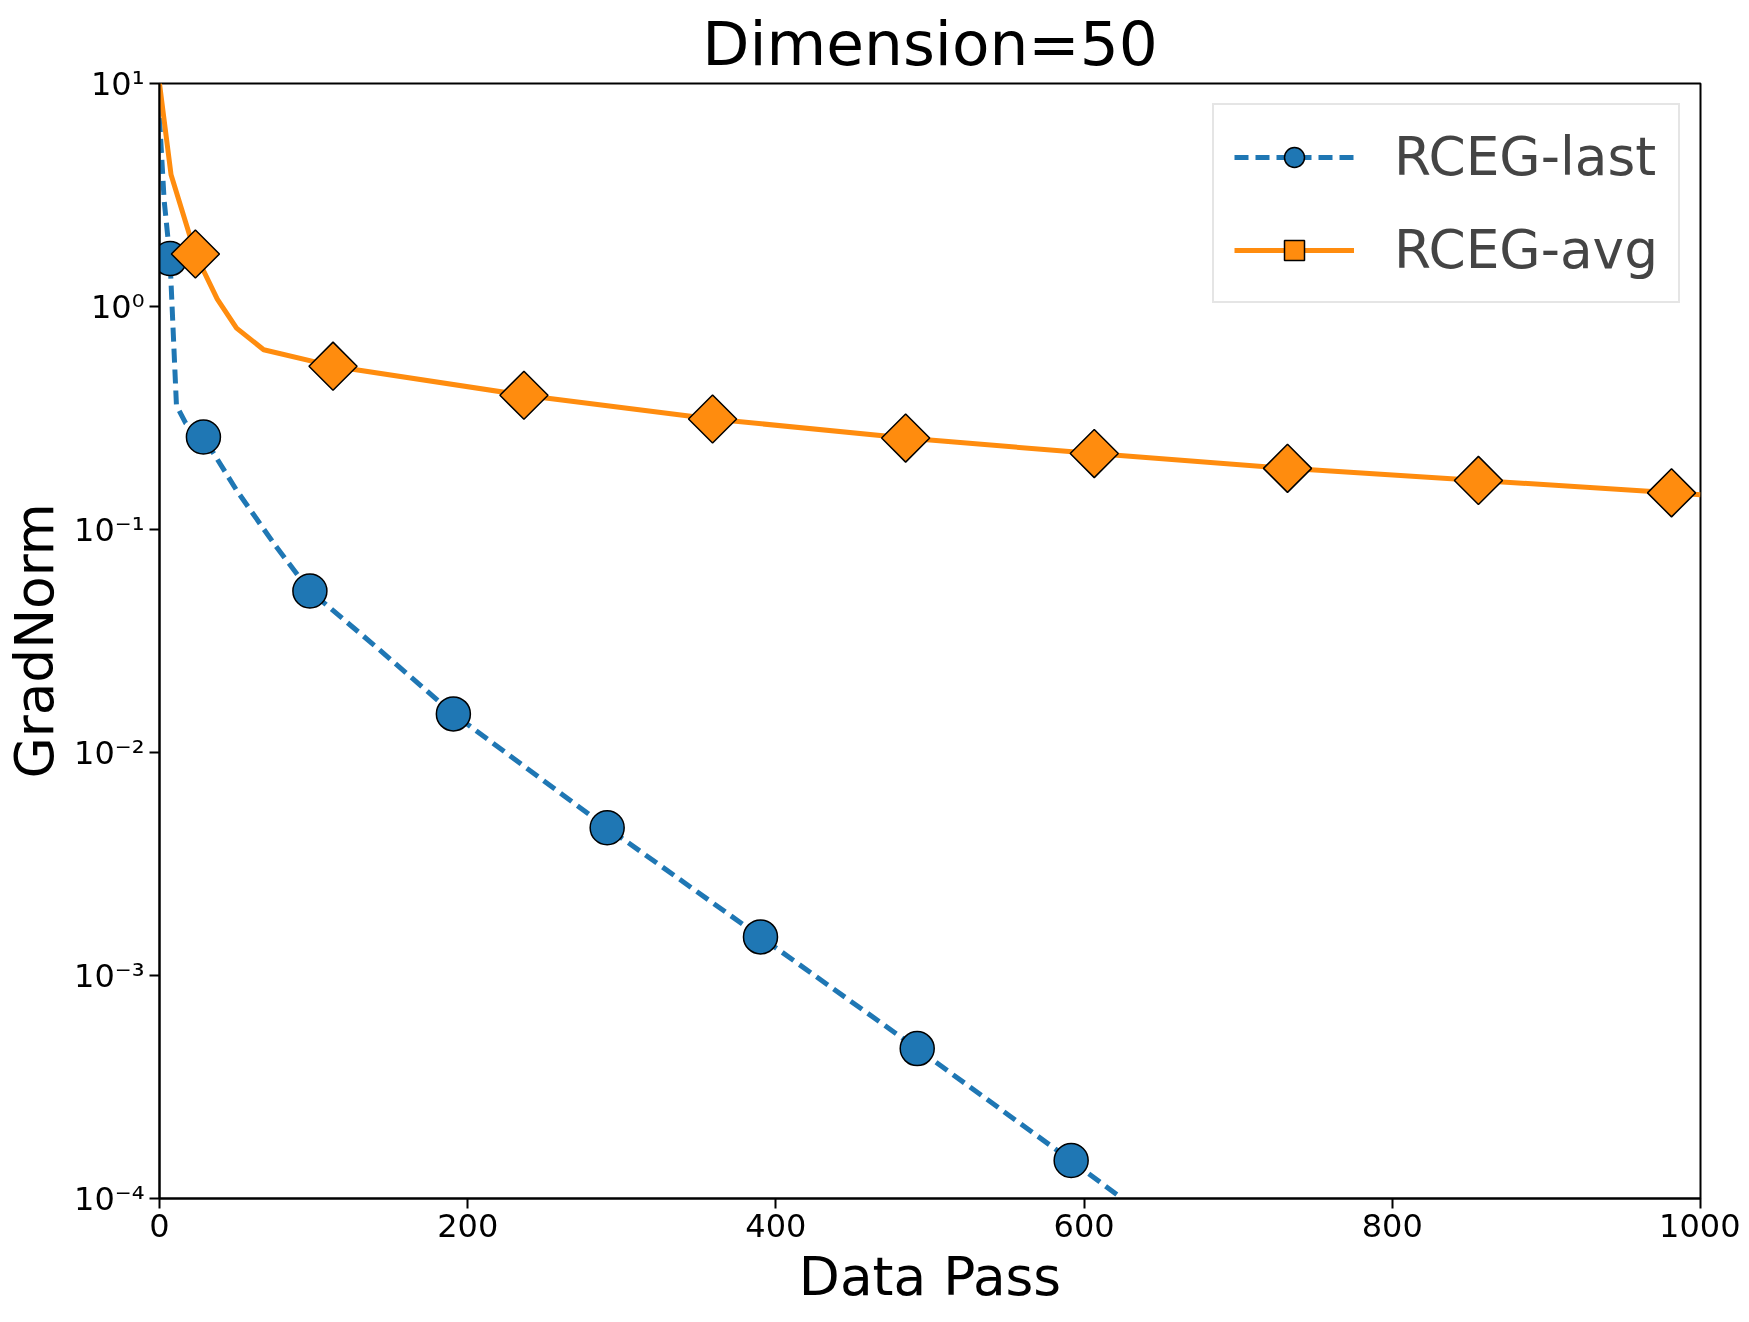 The image size is (1749, 1322). What do you see at coordinates (1392, 1225) in the screenshot?
I see `x-tick-label: 800` at bounding box center [1392, 1225].